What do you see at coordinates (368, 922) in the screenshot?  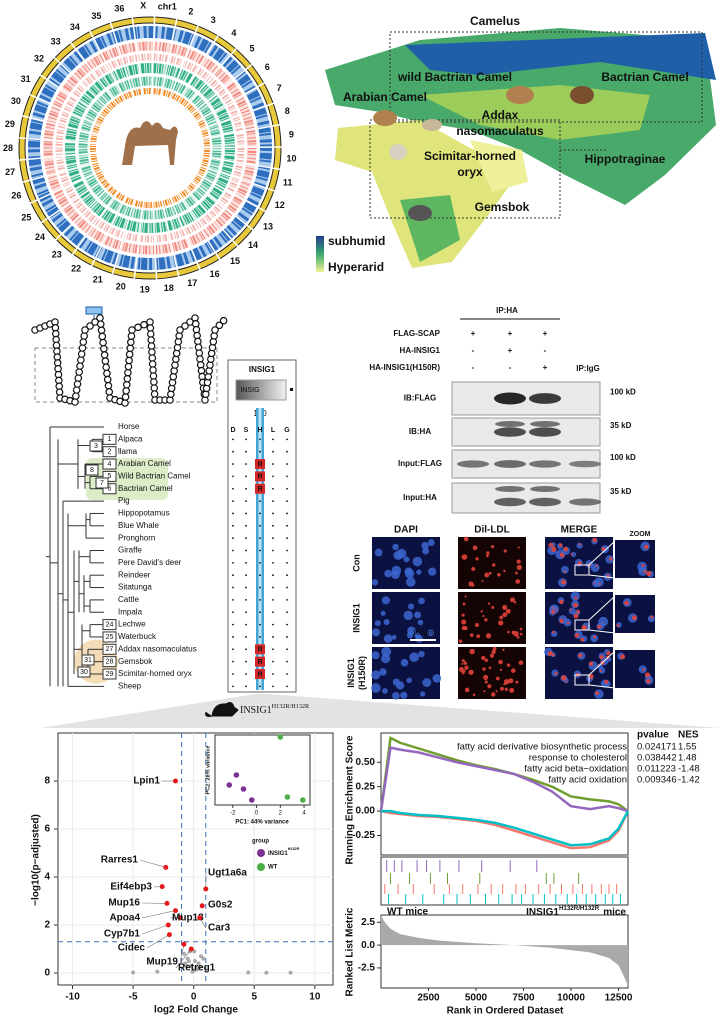 I see `y-tick-label: 2.5` at bounding box center [368, 922].